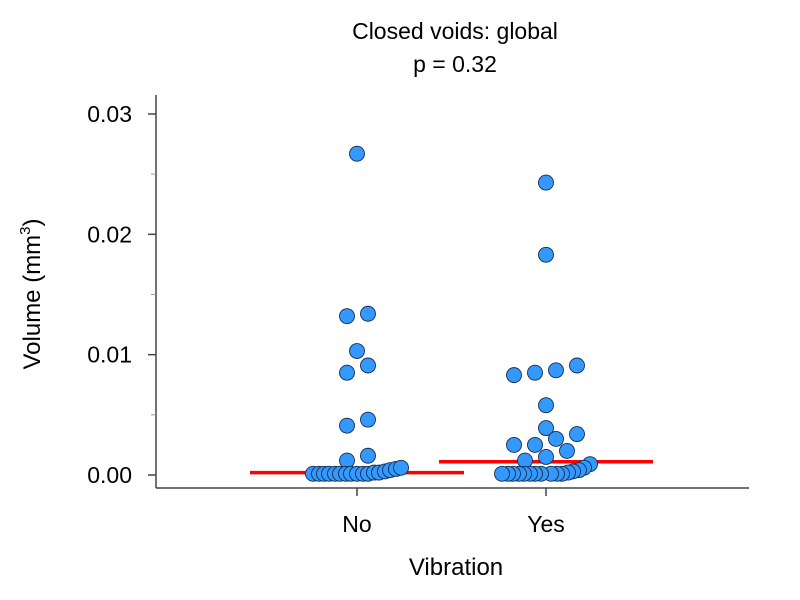 This screenshot has height=600, width=800. I want to click on x-ticks: No Yes, so click(453, 512).